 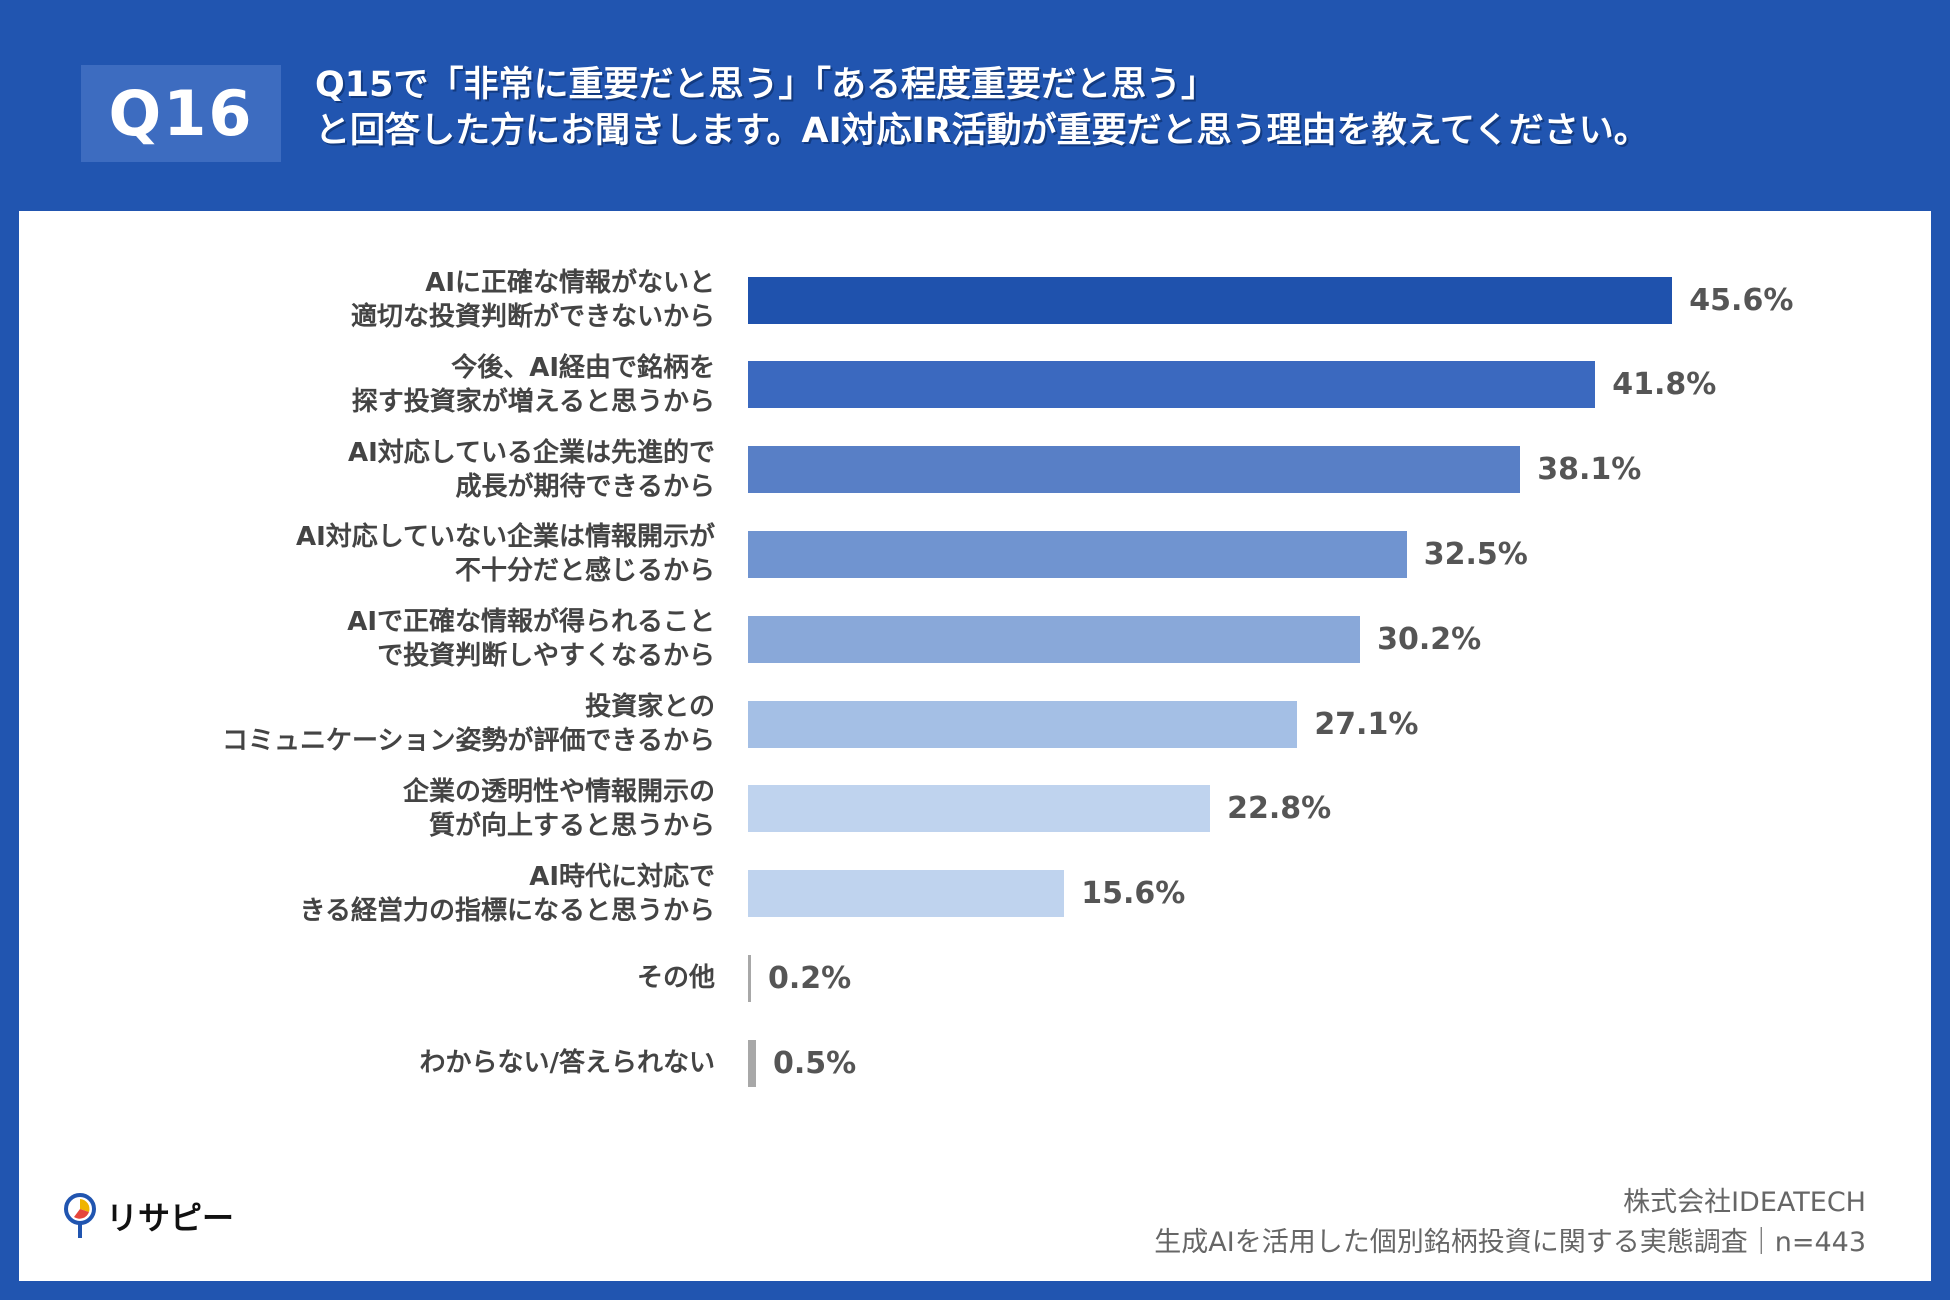 I want to click on category-label-line: AI対応している企業は先進的で, so click(x=531, y=452).